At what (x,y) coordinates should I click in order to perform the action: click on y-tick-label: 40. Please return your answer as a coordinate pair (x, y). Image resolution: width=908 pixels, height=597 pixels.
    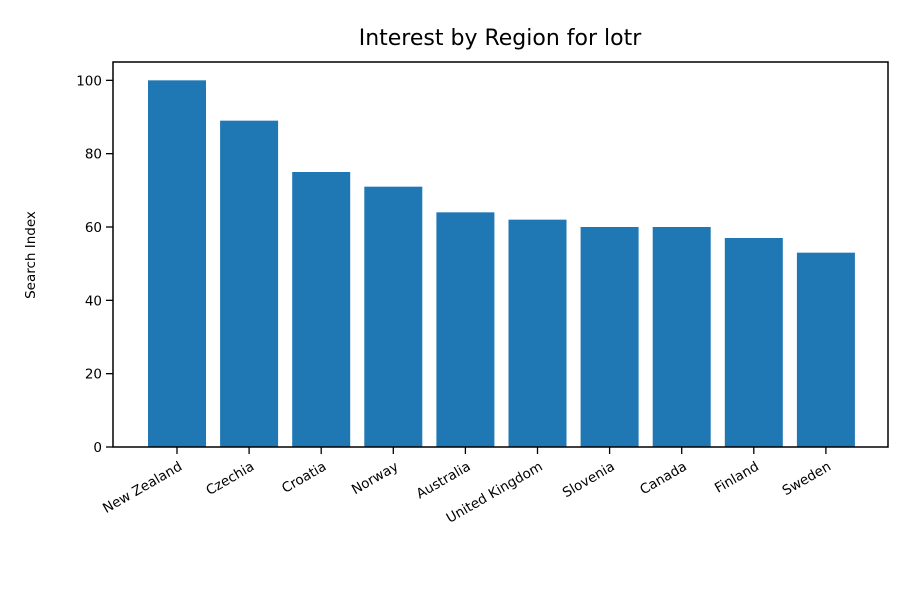
    Looking at the image, I should click on (93, 301).